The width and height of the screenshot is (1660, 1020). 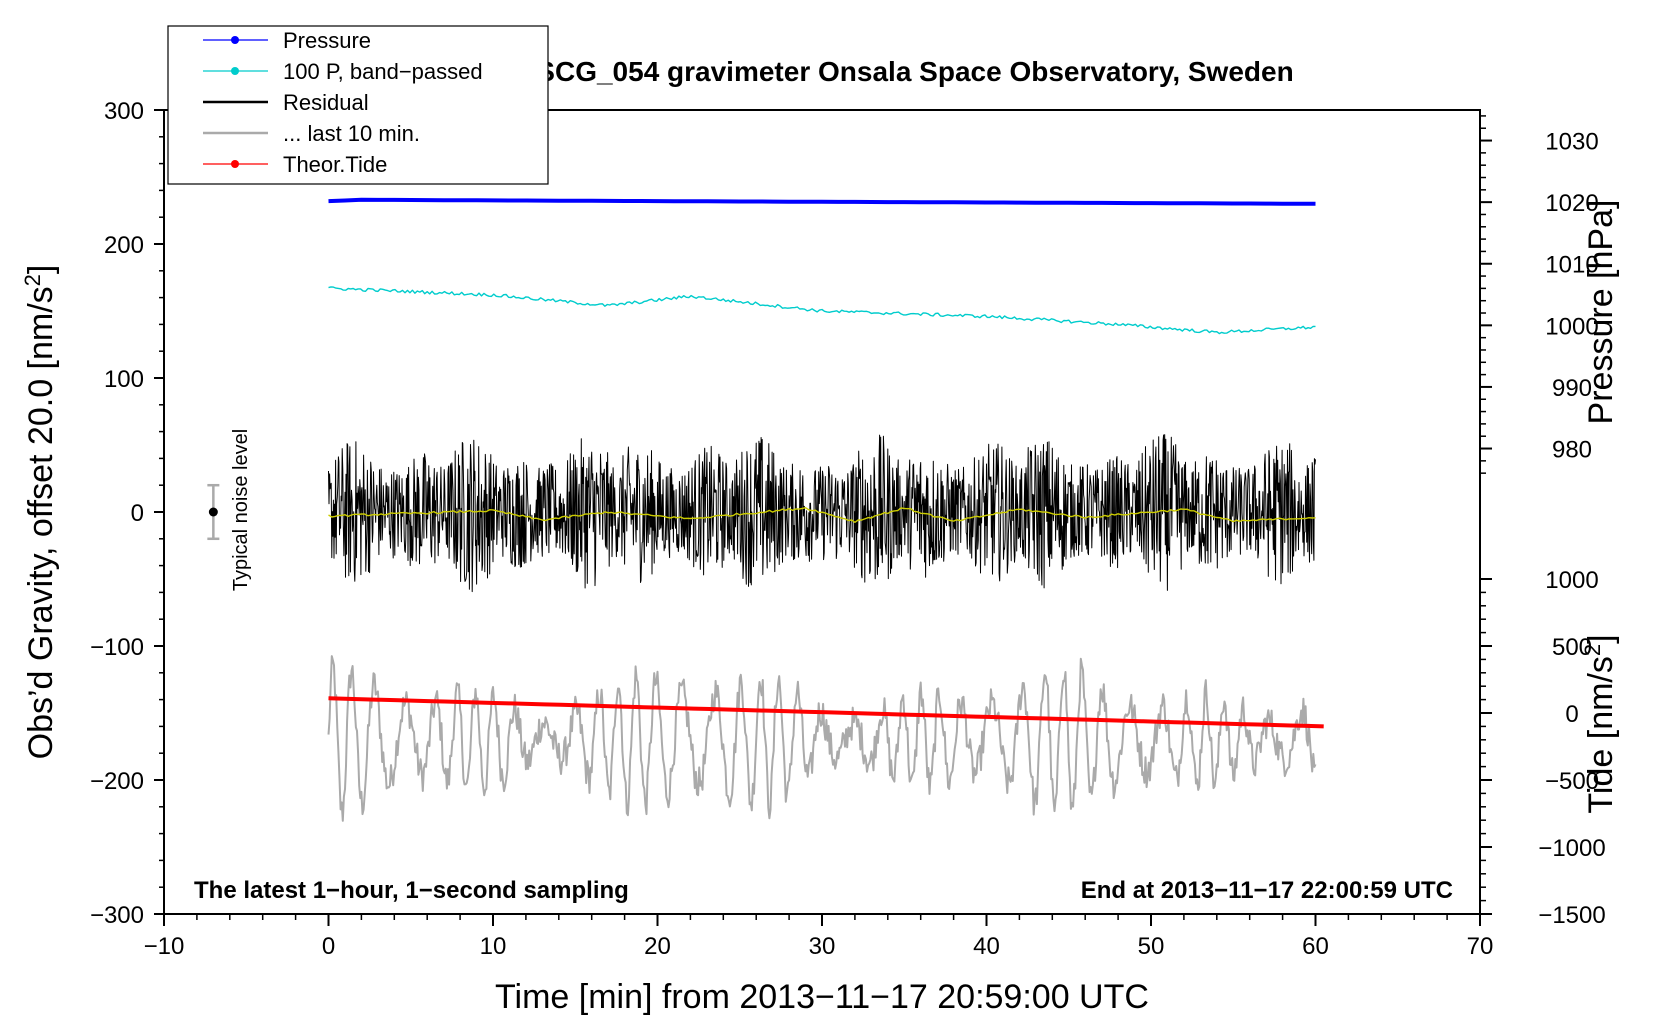 I want to click on legend-label: Residual, so click(x=326, y=102).